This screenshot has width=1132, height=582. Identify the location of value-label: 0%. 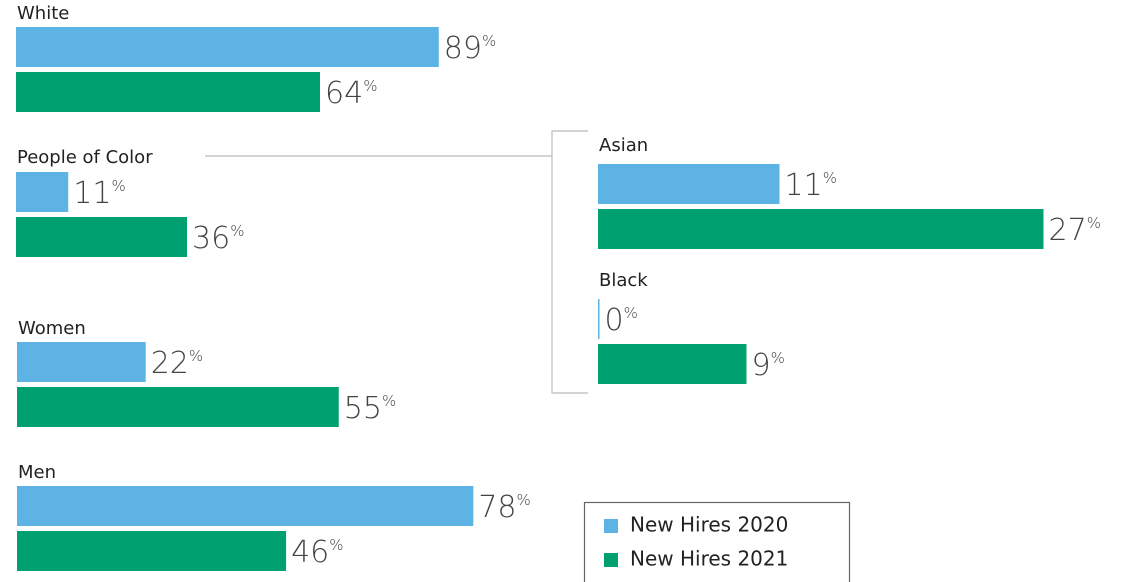
(621, 320).